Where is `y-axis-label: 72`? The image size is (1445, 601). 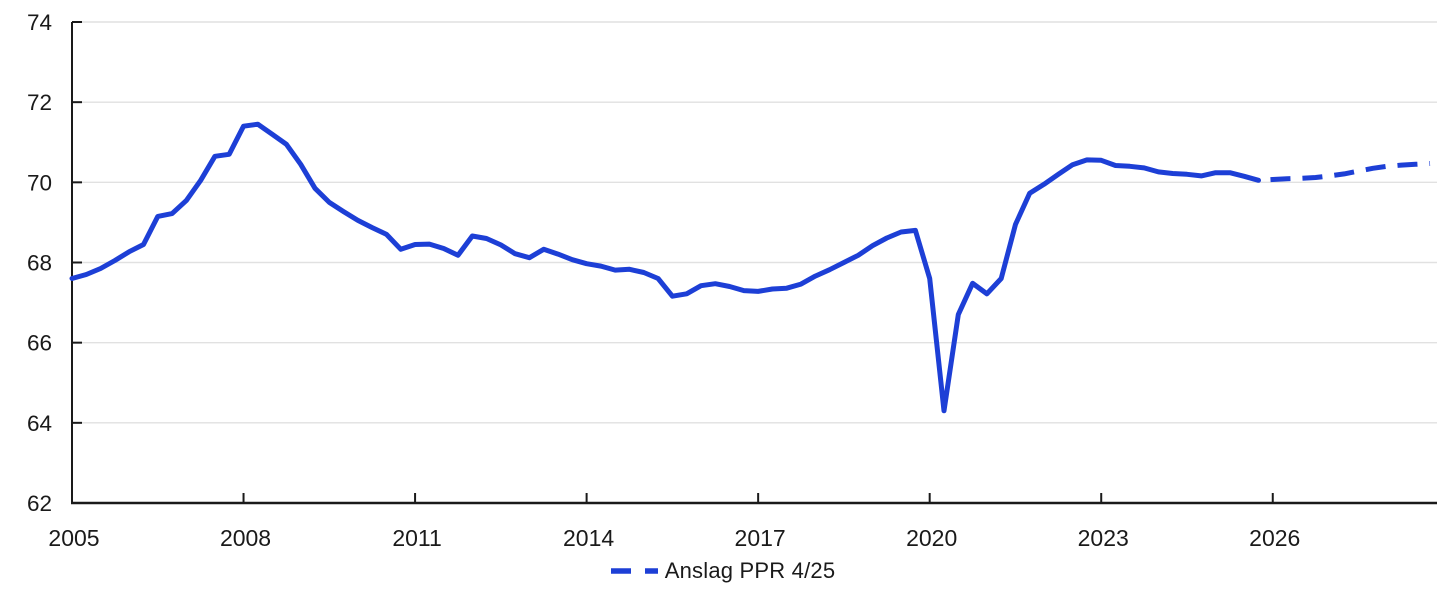
y-axis-label: 72 is located at coordinates (39, 102).